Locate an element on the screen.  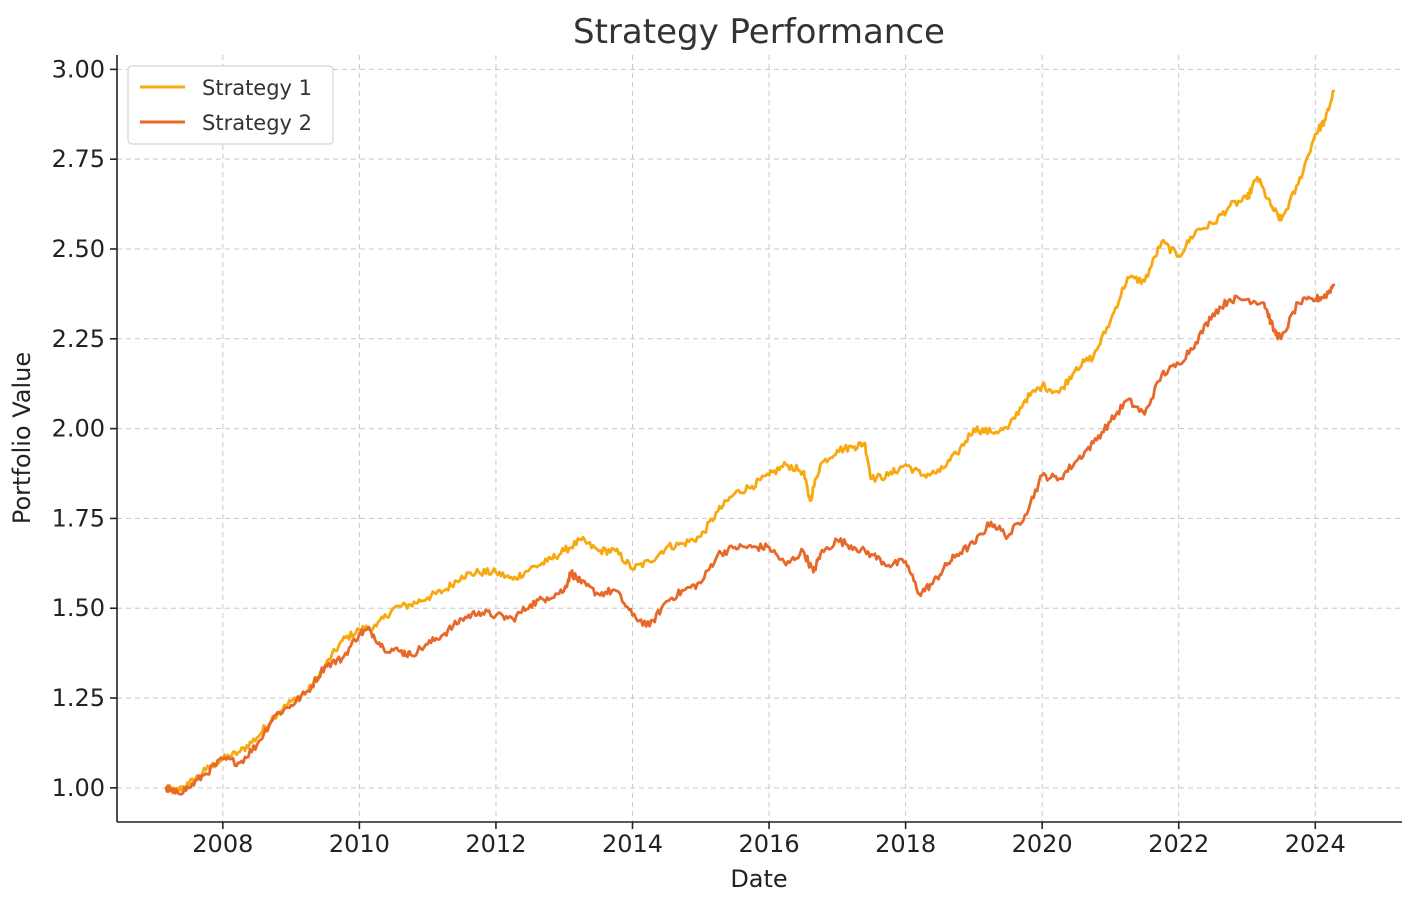
y-tick-label: 1.00 is located at coordinates (78, 788).